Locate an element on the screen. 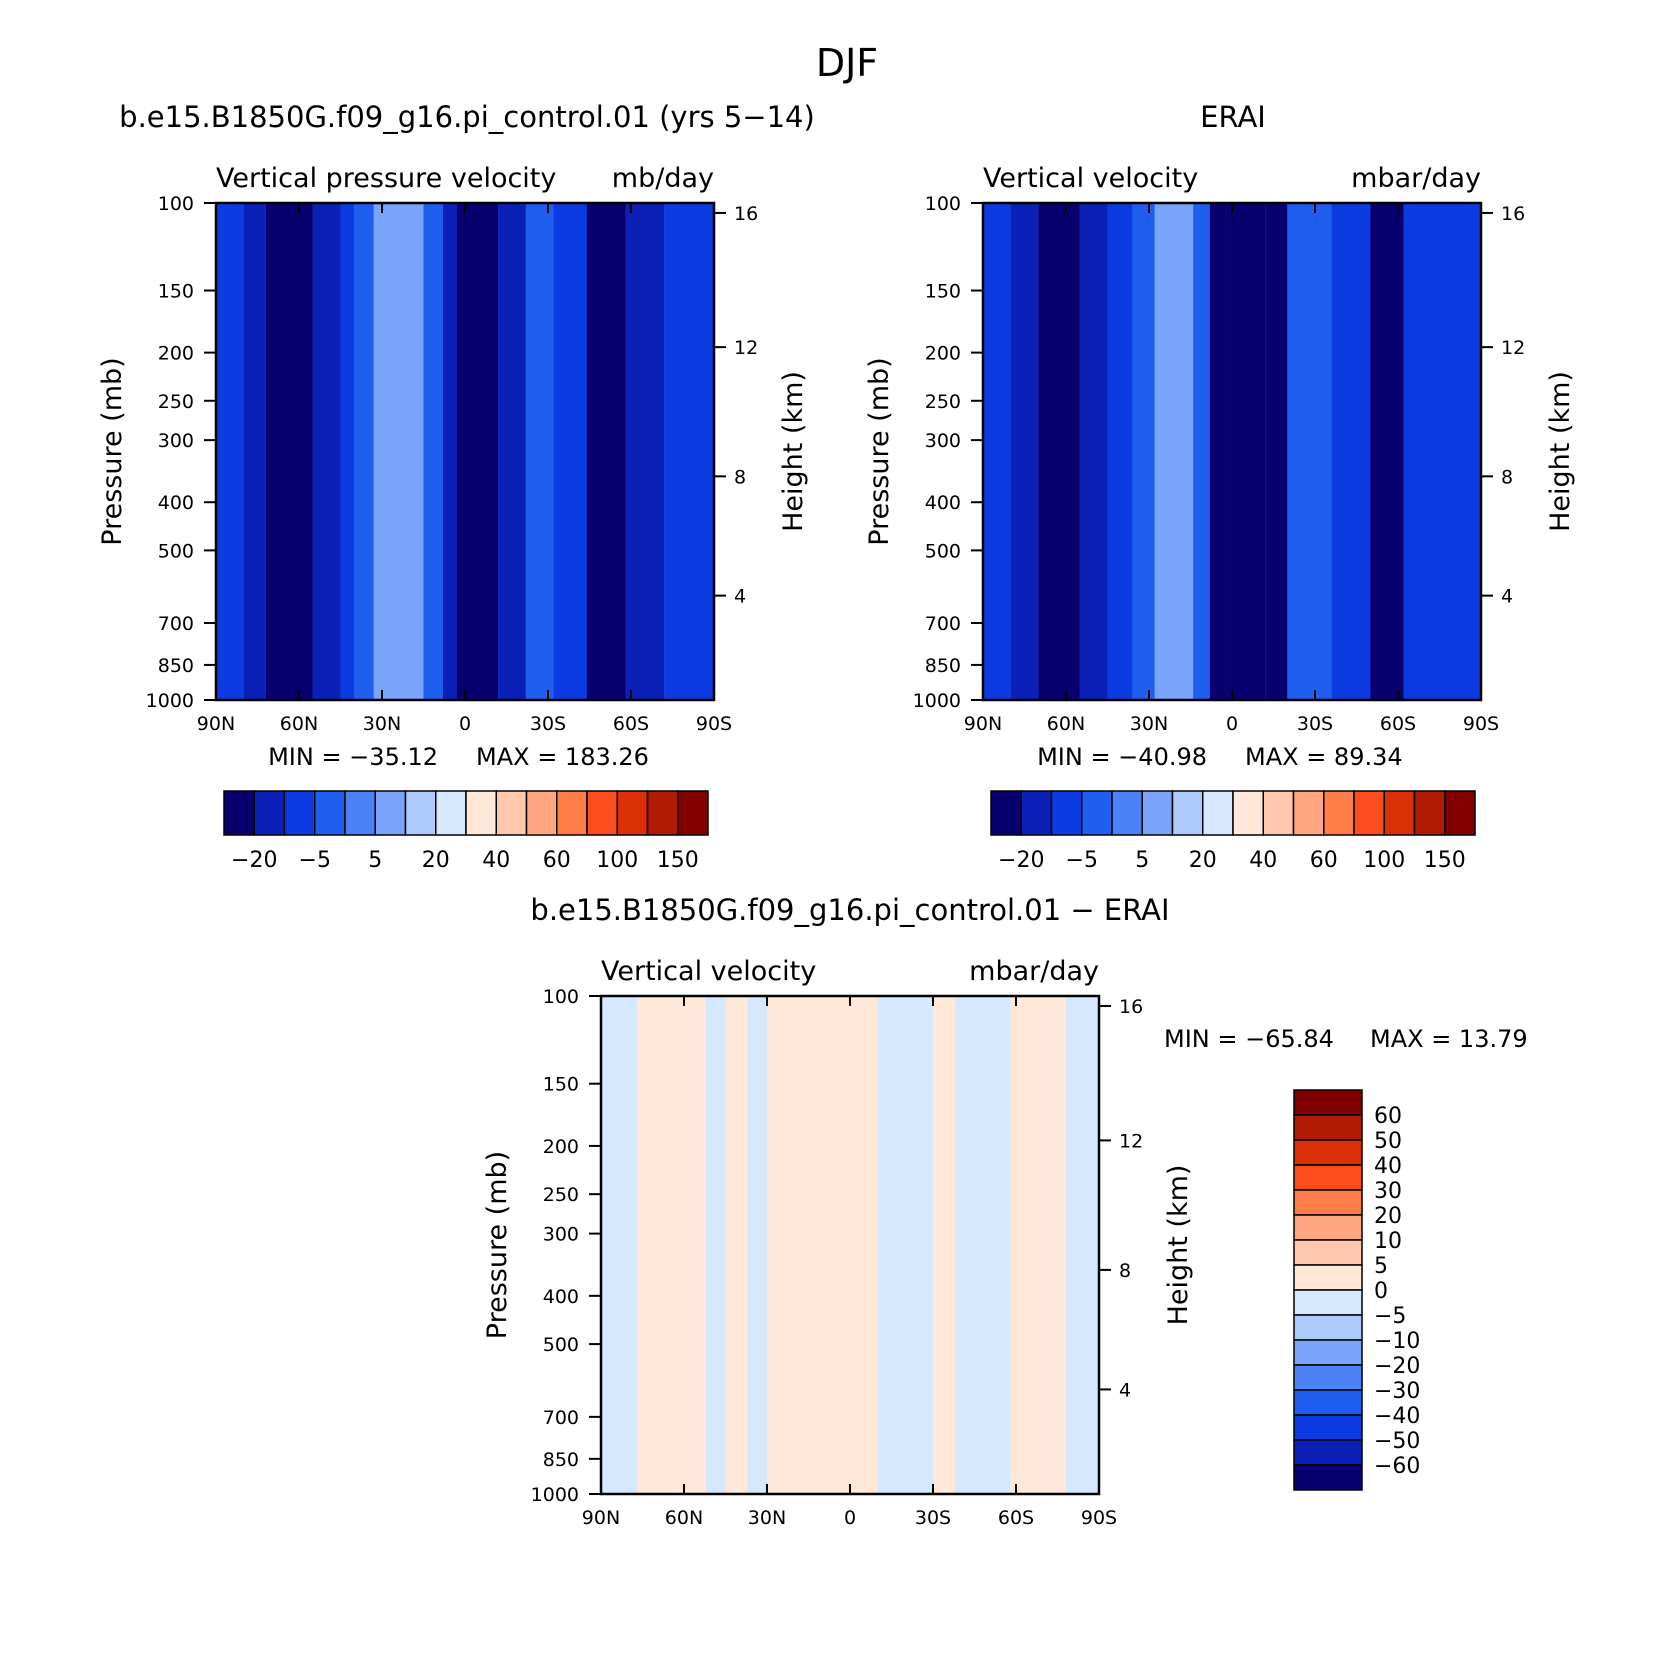 This screenshot has height=1677, width=1680. colorbar-label: −60 is located at coordinates (1397, 1466).